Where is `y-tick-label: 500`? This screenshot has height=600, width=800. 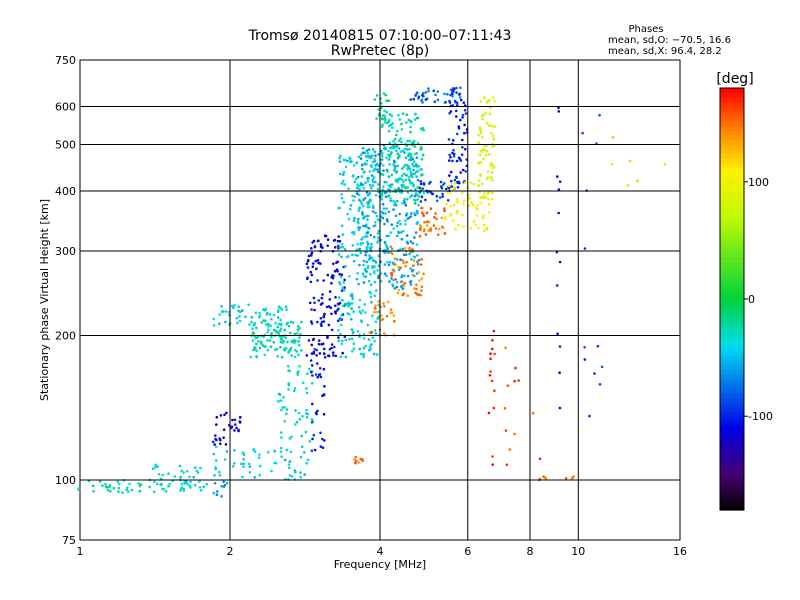 y-tick-label: 500 is located at coordinates (65, 145).